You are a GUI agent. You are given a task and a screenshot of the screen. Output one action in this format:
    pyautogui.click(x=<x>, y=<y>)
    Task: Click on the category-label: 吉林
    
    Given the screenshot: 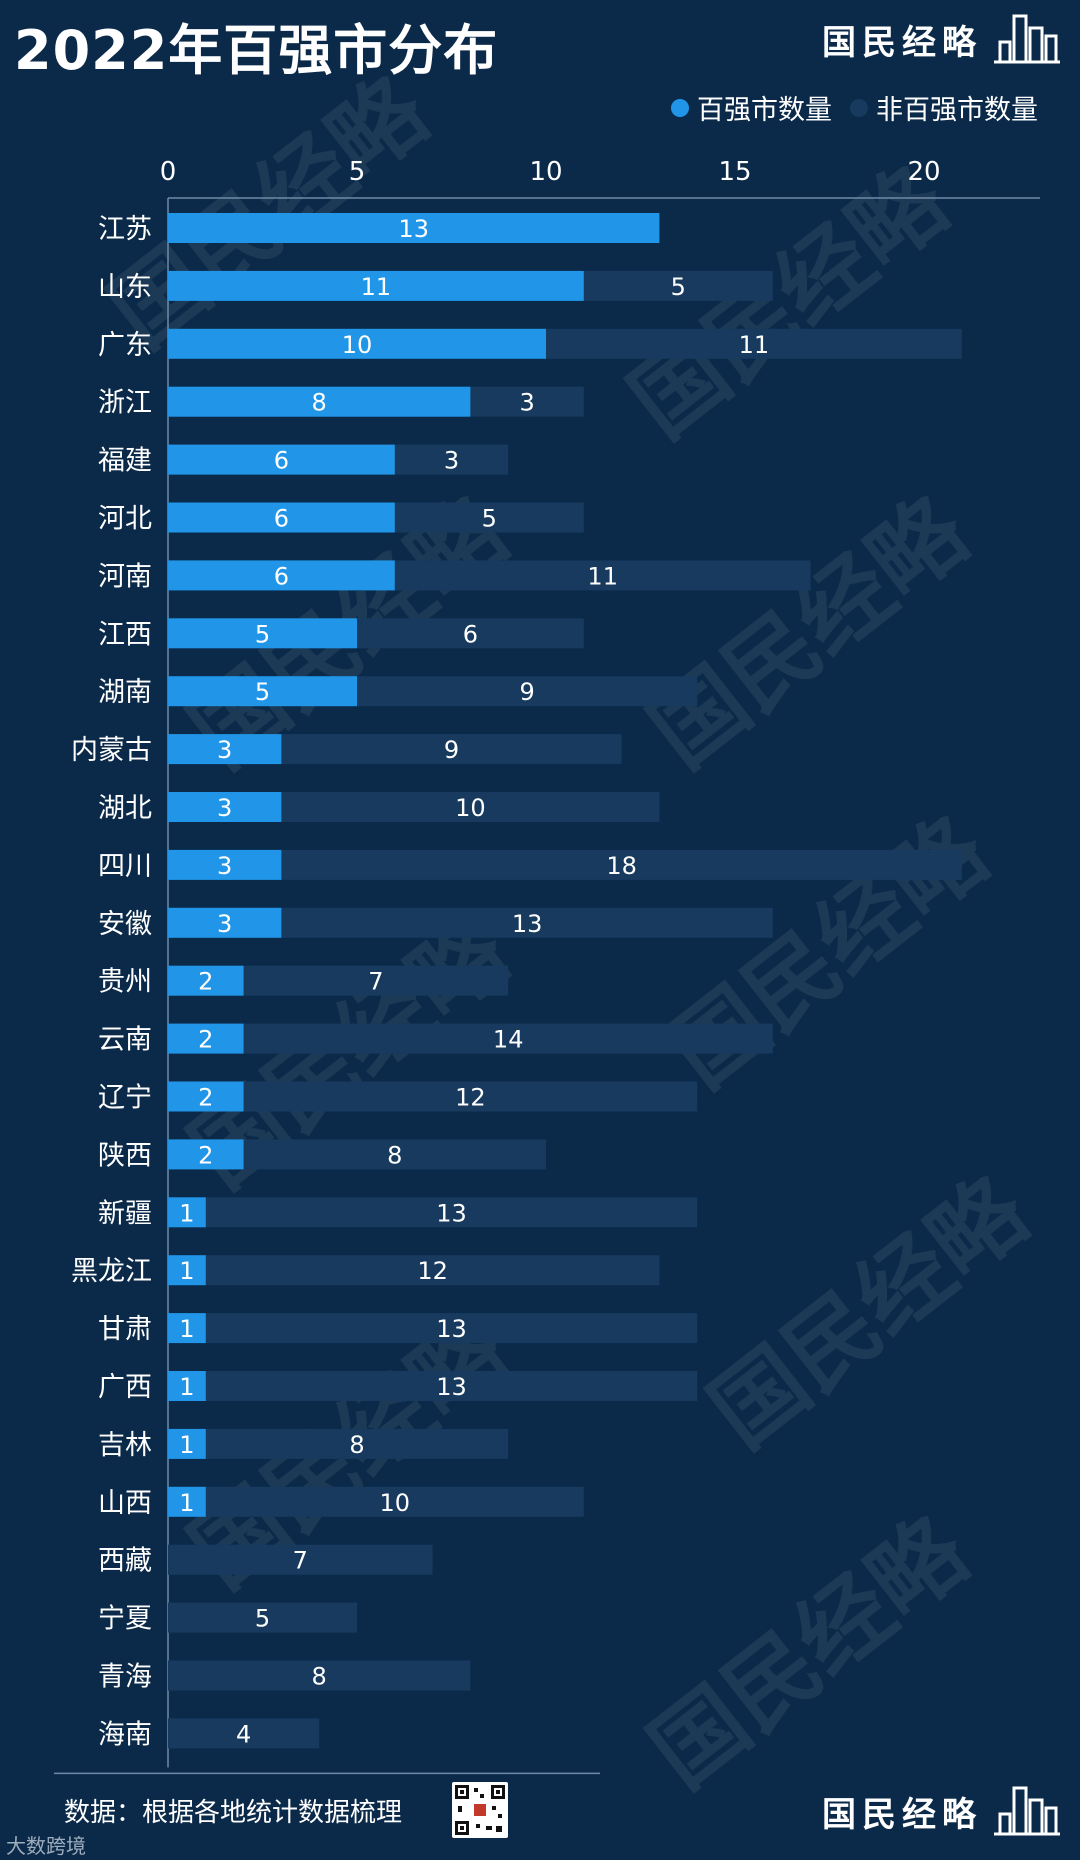 What is the action you would take?
    pyautogui.click(x=125, y=1445)
    